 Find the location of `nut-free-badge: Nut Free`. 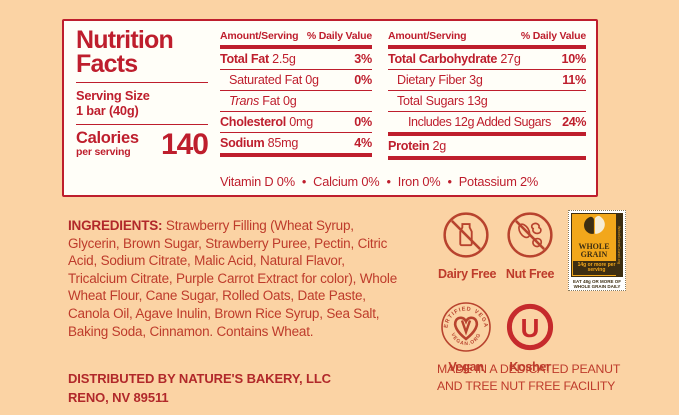

nut-free-badge: Nut Free is located at coordinates (530, 245).